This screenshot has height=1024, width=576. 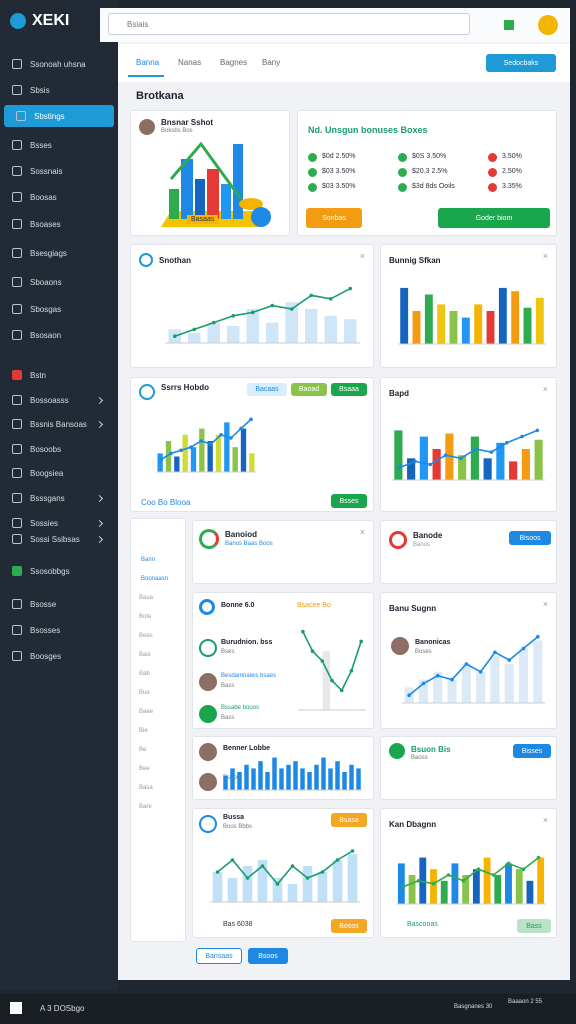 I want to click on sidebar-item: Sossnais, so click(x=57, y=171).